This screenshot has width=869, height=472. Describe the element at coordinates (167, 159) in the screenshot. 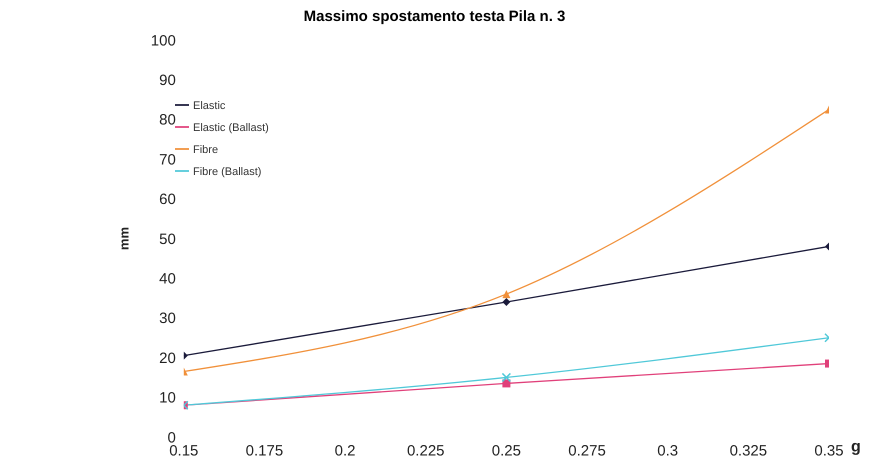

I see `y-tick-label: 70` at that location.